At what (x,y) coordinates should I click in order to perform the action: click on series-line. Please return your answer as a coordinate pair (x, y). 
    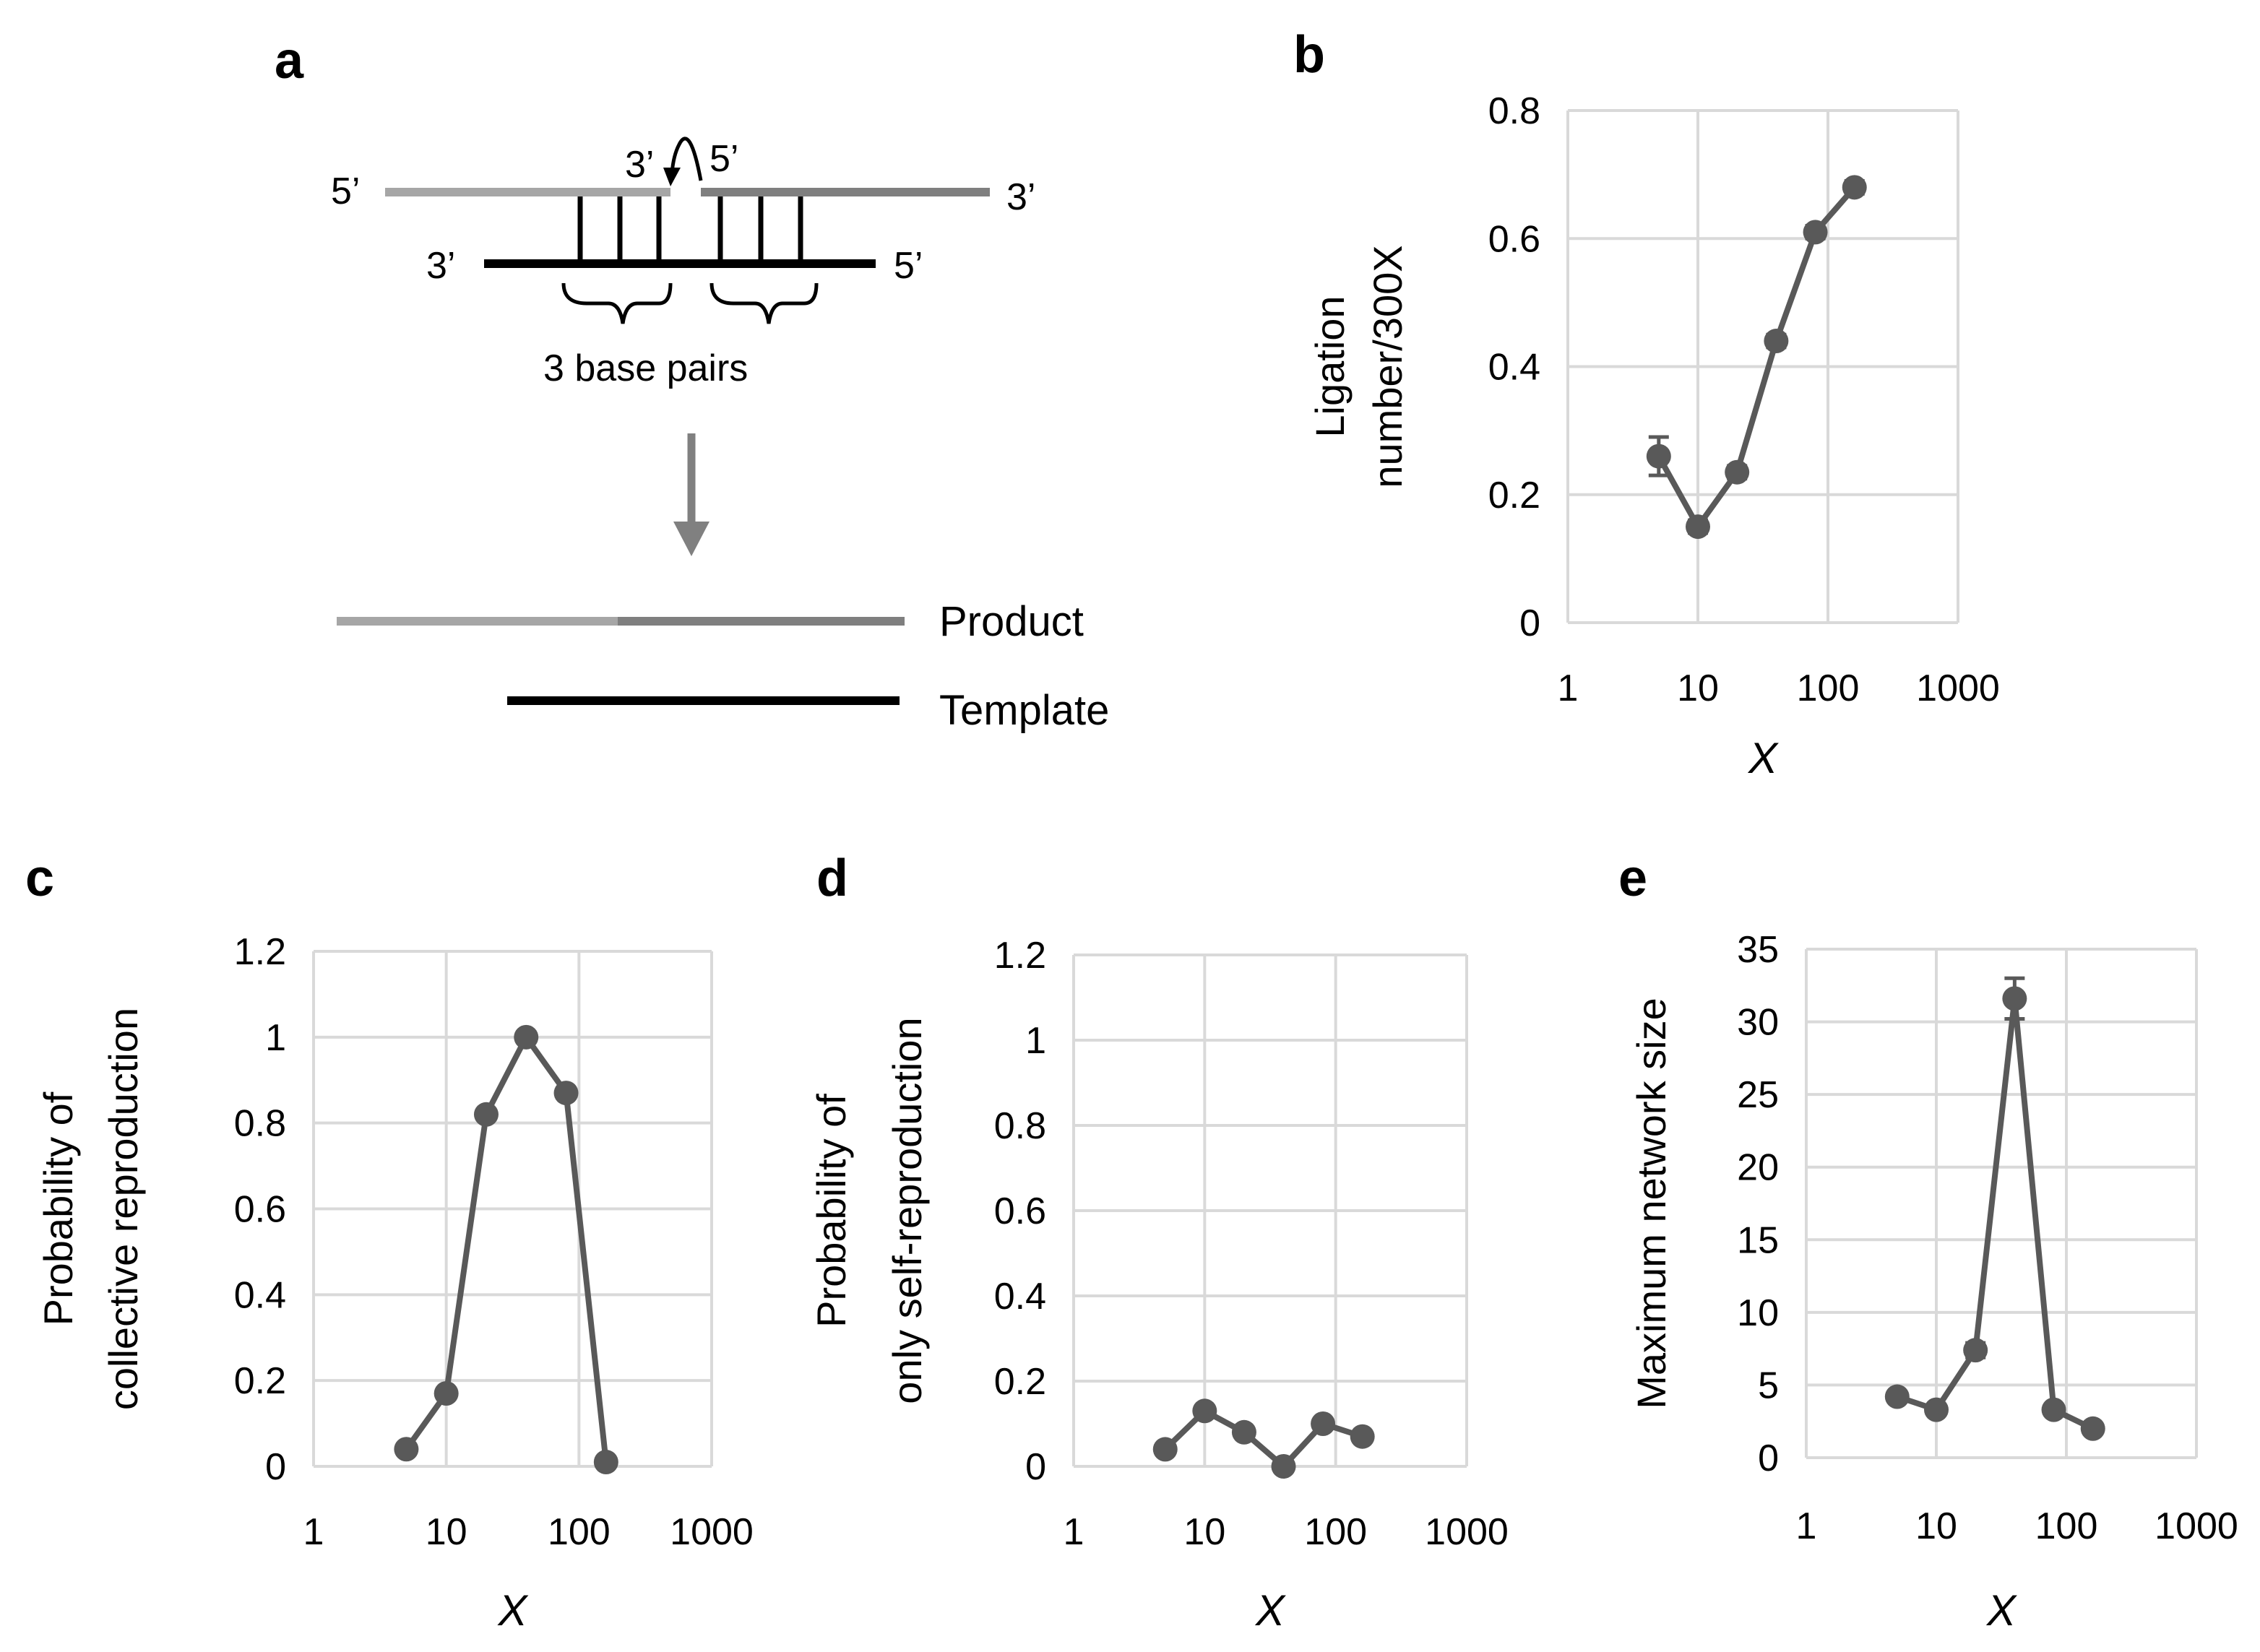
    Looking at the image, I should click on (1996, 1213).